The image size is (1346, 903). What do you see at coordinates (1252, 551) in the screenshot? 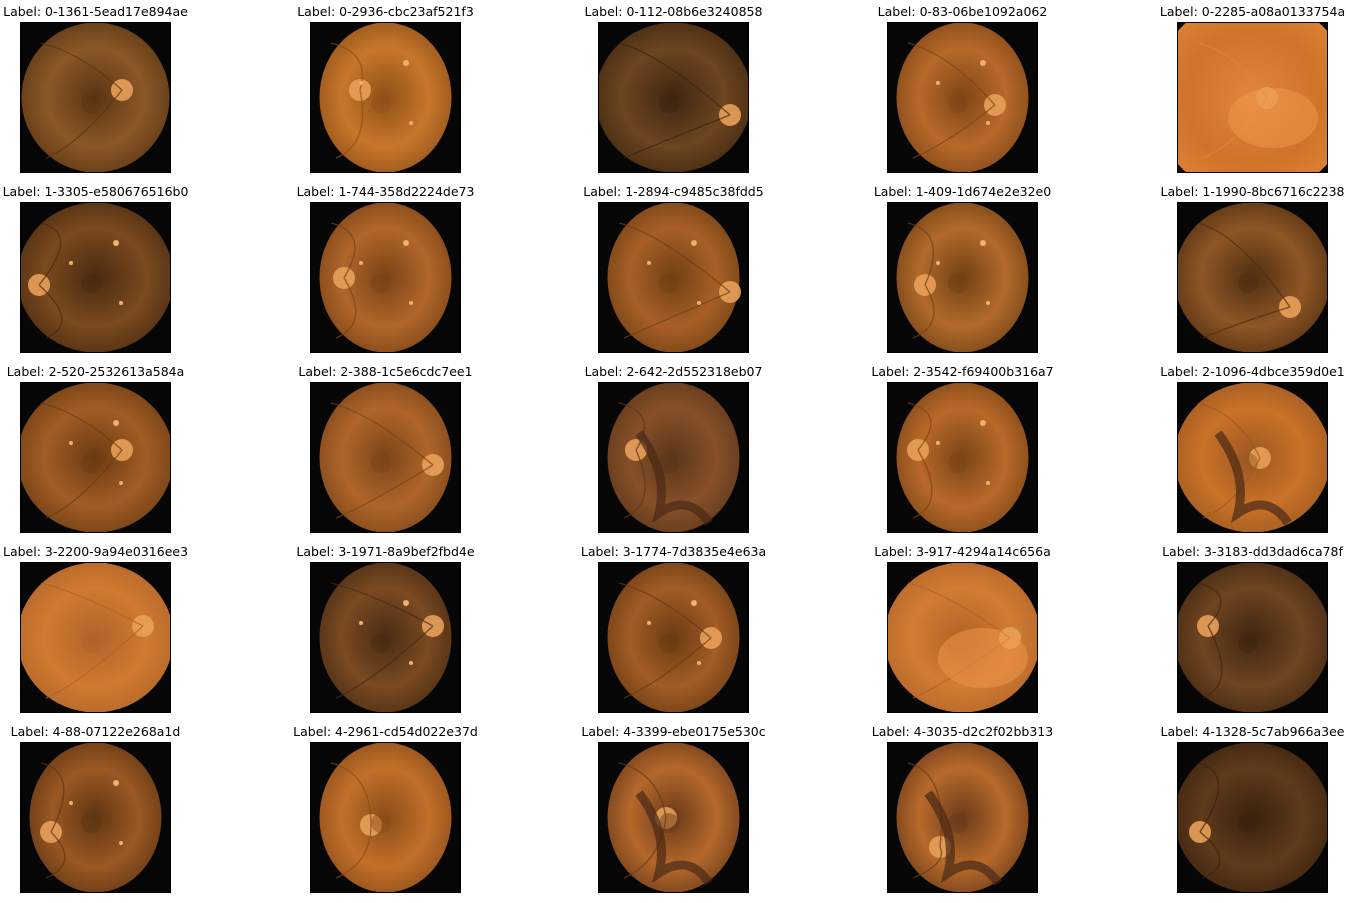
I see `image-label: Label: 3-3183-dd3dad6ca78f` at bounding box center [1252, 551].